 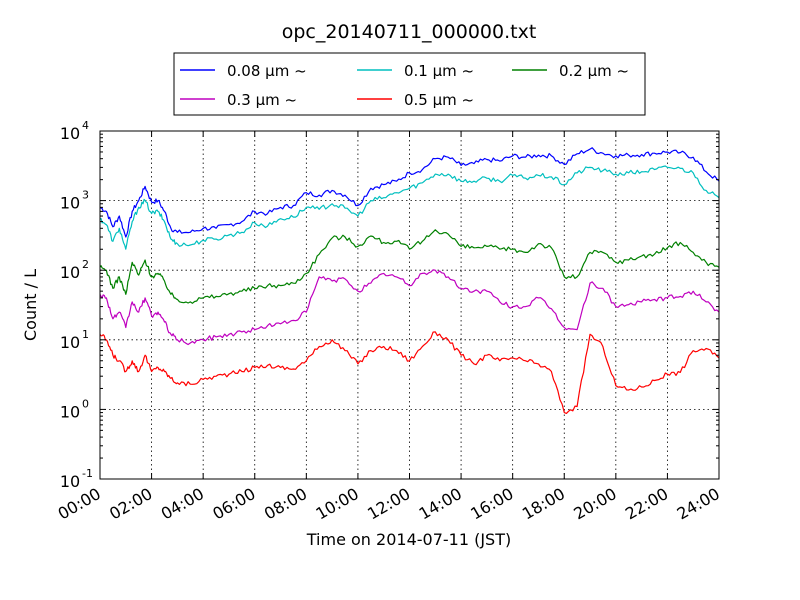 I want to click on legend-label: 0.5 μm ~, so click(x=439, y=100).